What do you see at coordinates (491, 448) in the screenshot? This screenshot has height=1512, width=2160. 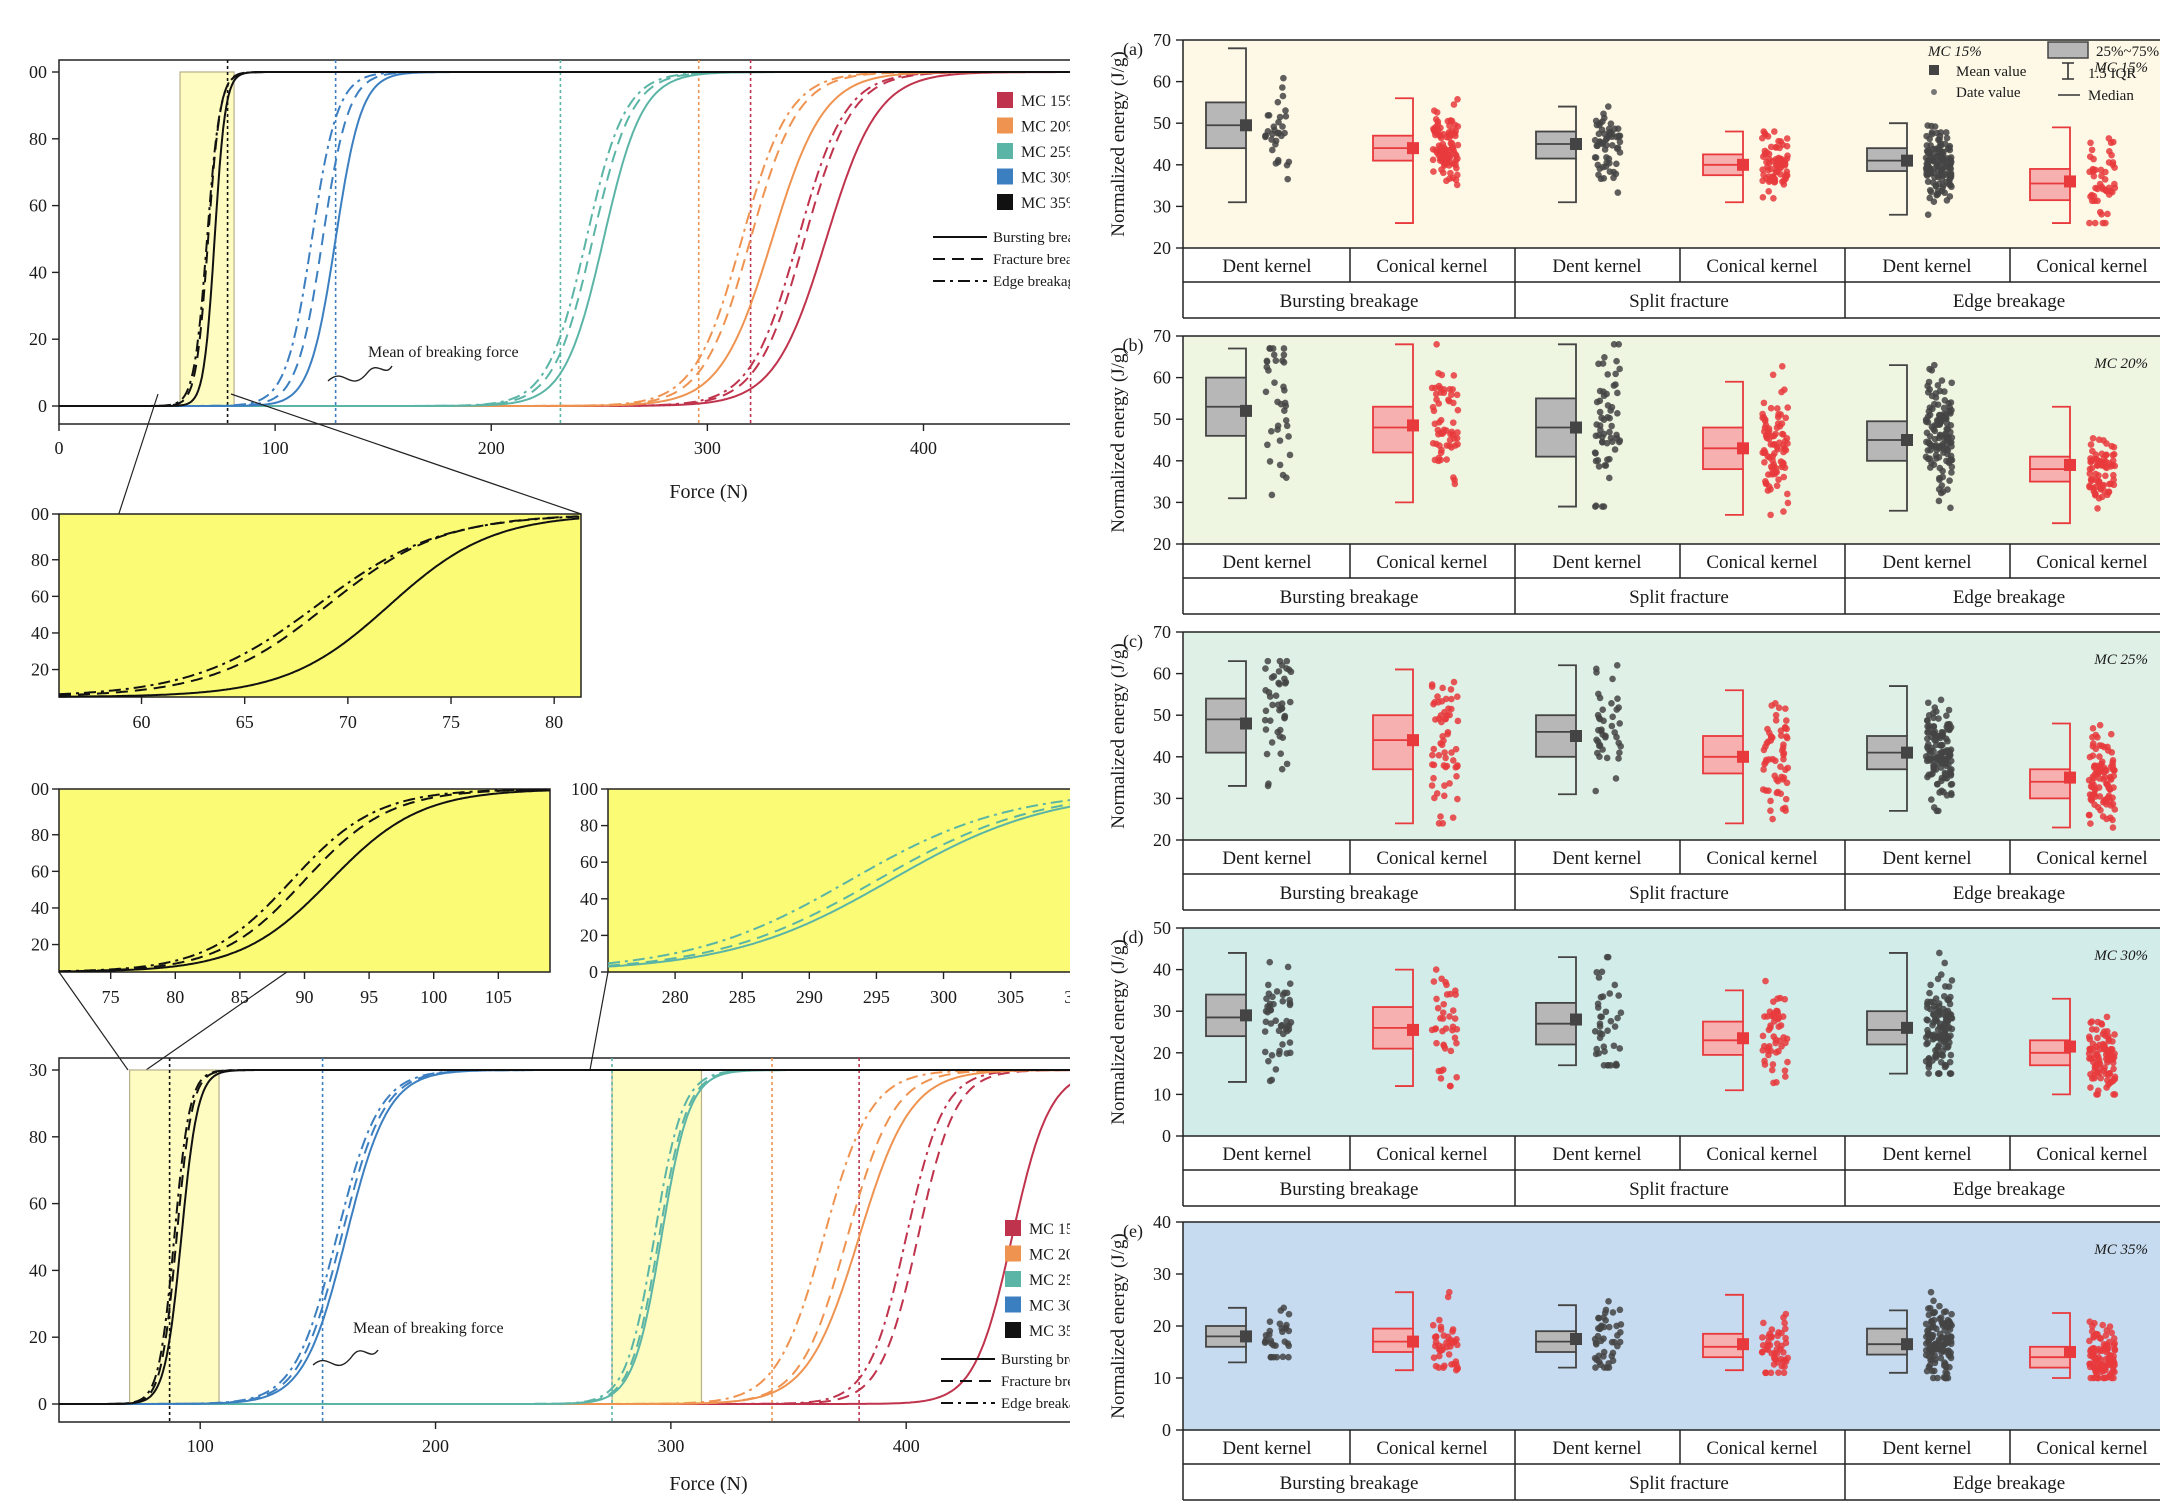 I see `x-tick-label: 200` at bounding box center [491, 448].